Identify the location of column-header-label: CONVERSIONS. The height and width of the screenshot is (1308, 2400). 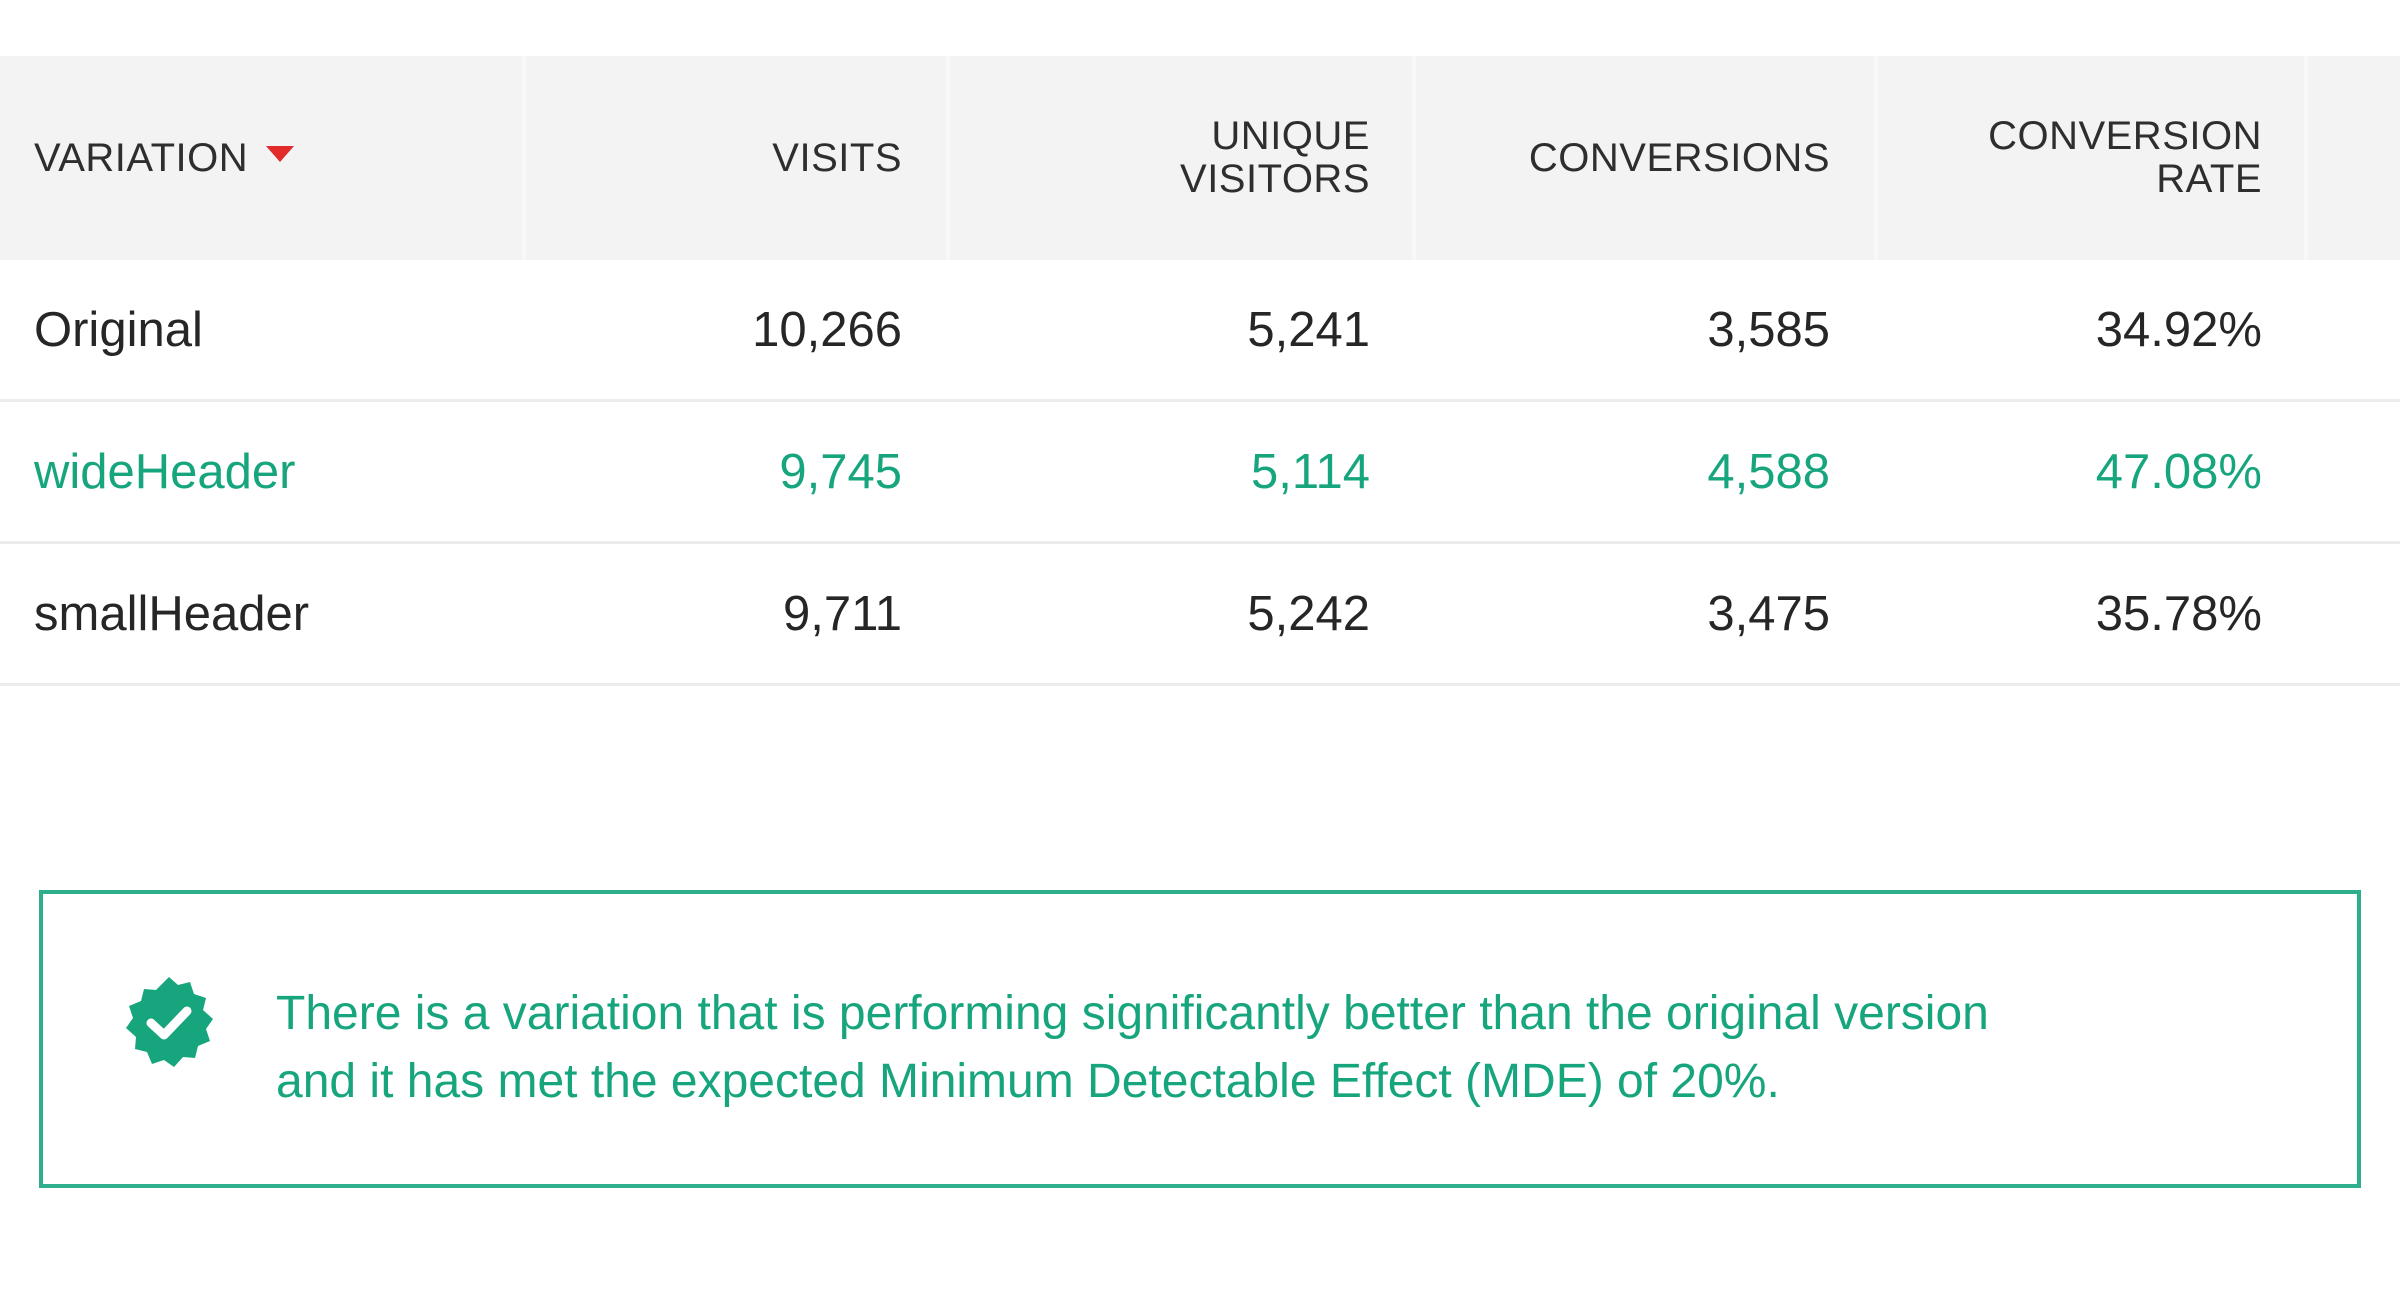
(1679, 157).